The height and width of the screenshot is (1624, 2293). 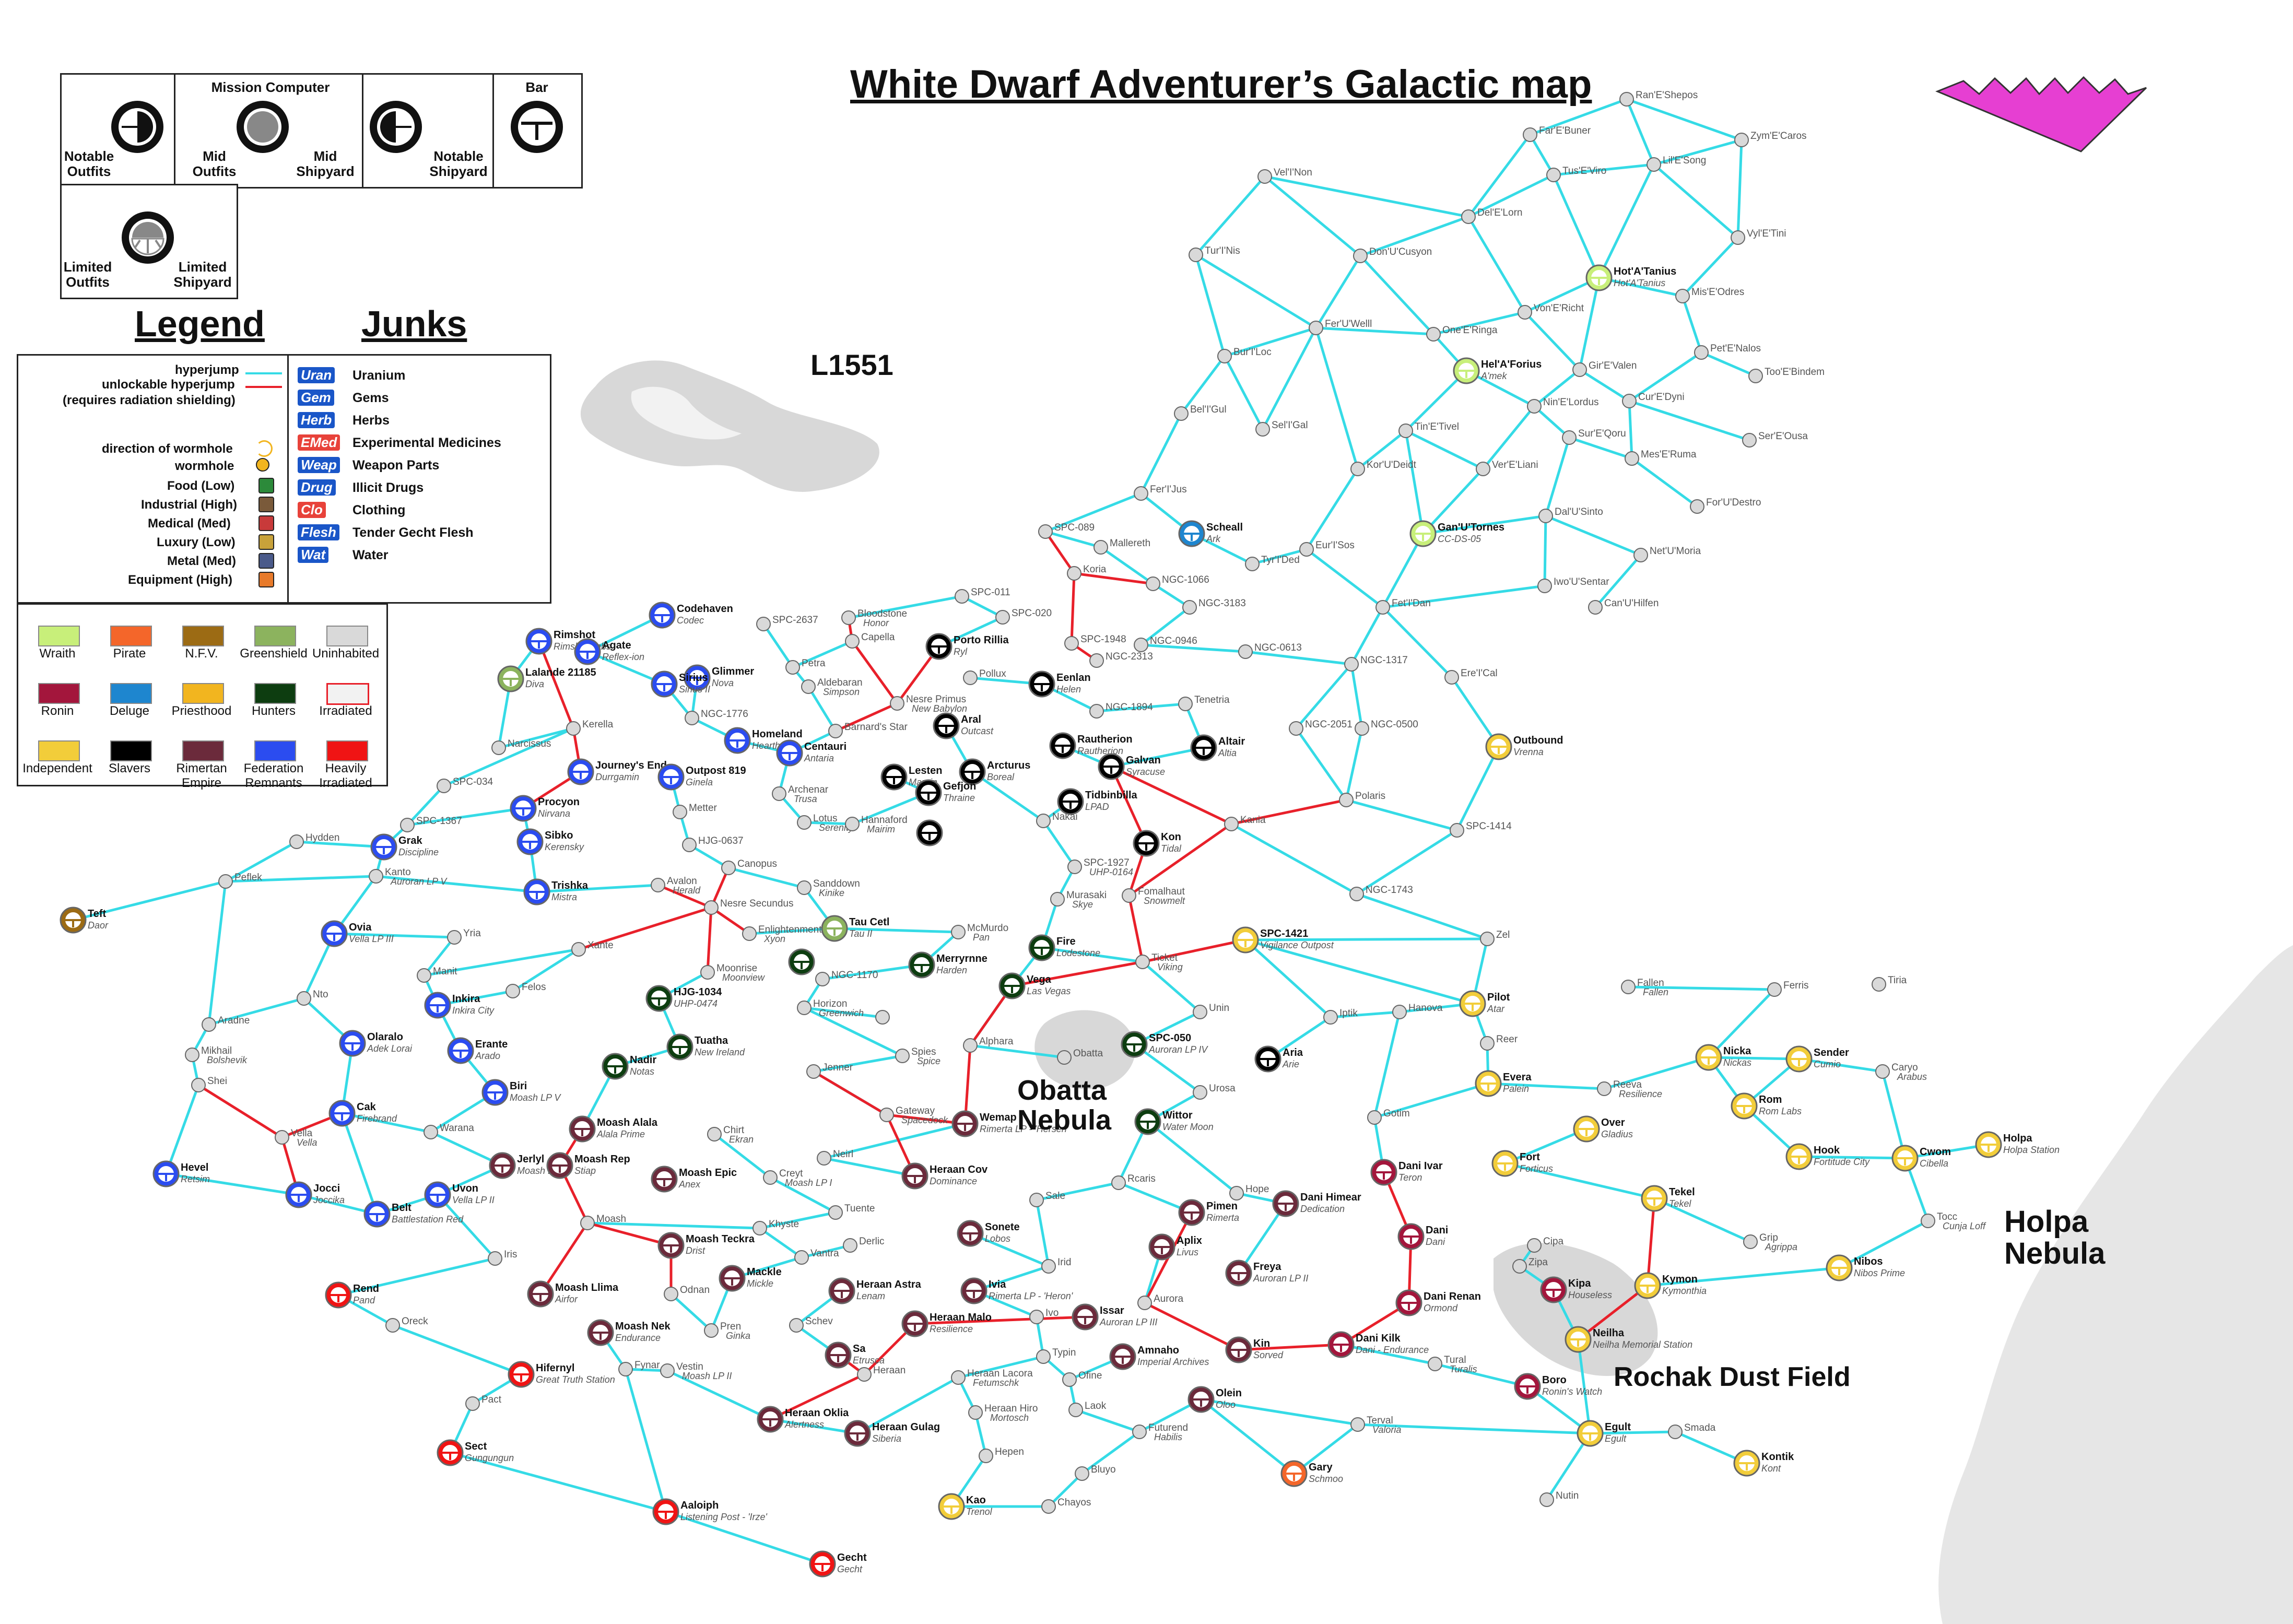 What do you see at coordinates (240, 880) in the screenshot?
I see `system-peflek: Peflek` at bounding box center [240, 880].